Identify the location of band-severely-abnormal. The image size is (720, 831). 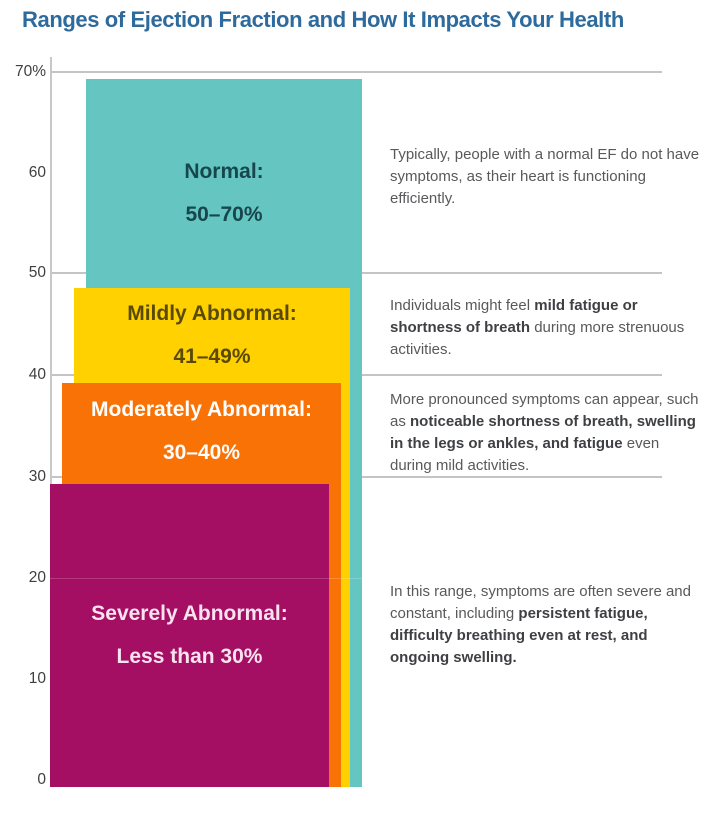
(189, 635).